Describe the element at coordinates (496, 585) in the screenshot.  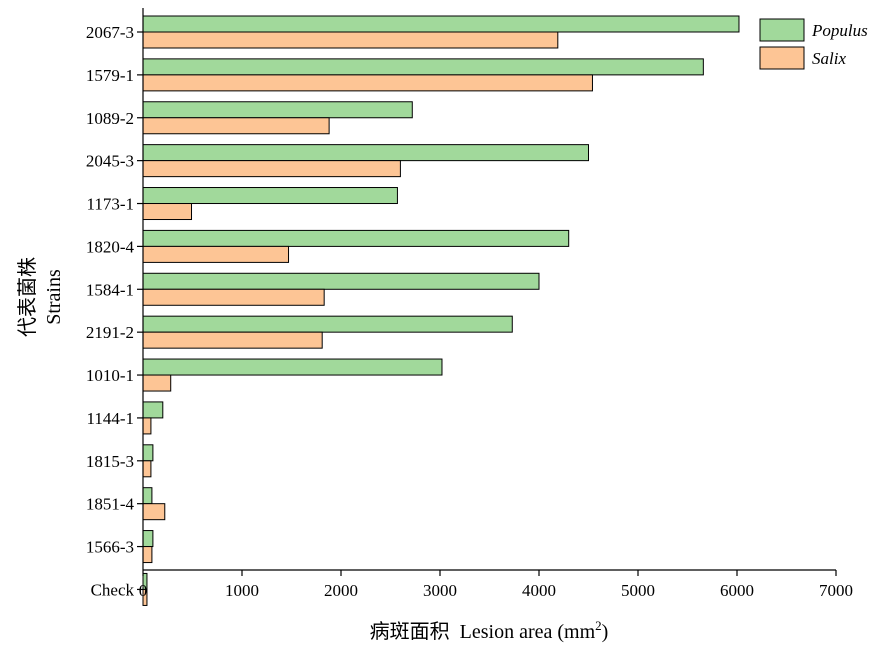
I see `x-ticks: 0 1000 2000 3000 4000 5000 6000 7000` at that location.